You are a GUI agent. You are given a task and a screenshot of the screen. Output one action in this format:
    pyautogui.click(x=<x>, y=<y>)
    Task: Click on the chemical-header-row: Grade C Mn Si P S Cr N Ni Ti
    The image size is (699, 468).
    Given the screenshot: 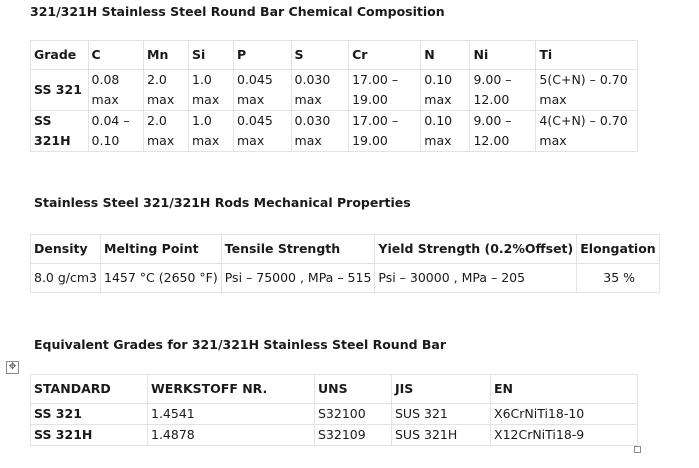 What is the action you would take?
    pyautogui.click(x=334, y=55)
    